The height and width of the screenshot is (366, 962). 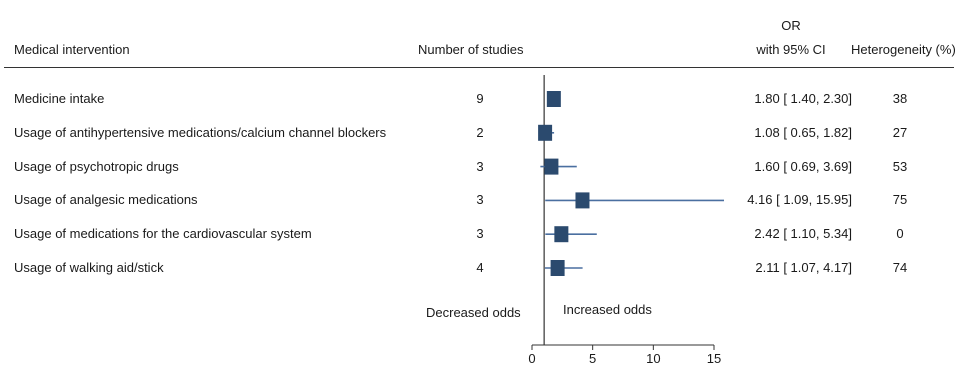 What do you see at coordinates (480, 132) in the screenshot?
I see `row-studies: 2` at bounding box center [480, 132].